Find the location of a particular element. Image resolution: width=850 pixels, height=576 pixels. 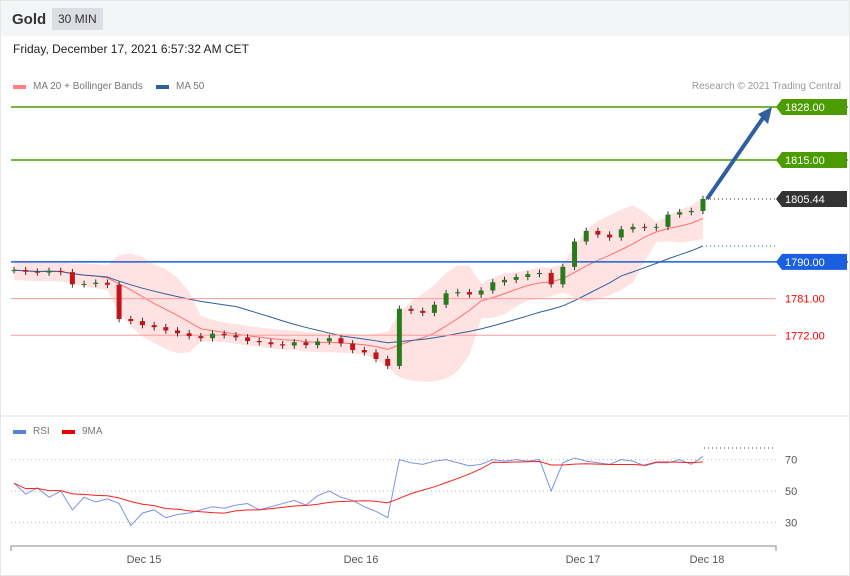

legend-9ma: 9MA is located at coordinates (82, 431).